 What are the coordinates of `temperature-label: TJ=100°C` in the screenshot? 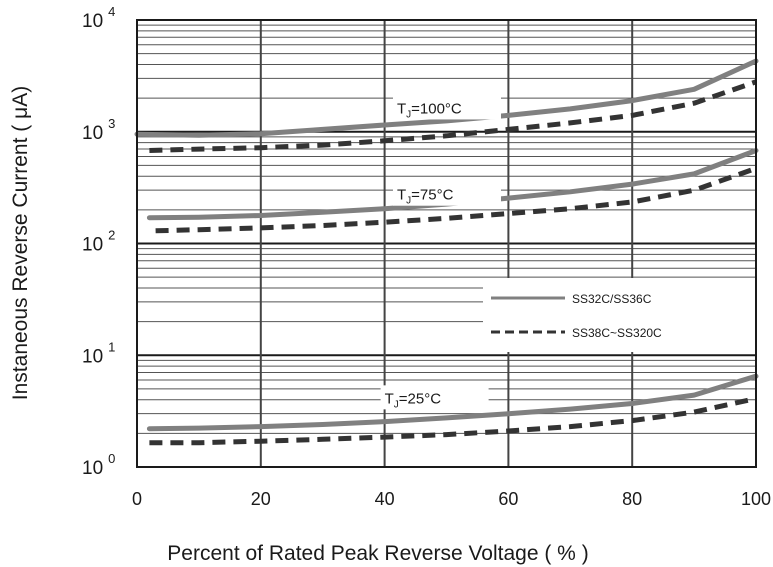 It's located at (429, 110).